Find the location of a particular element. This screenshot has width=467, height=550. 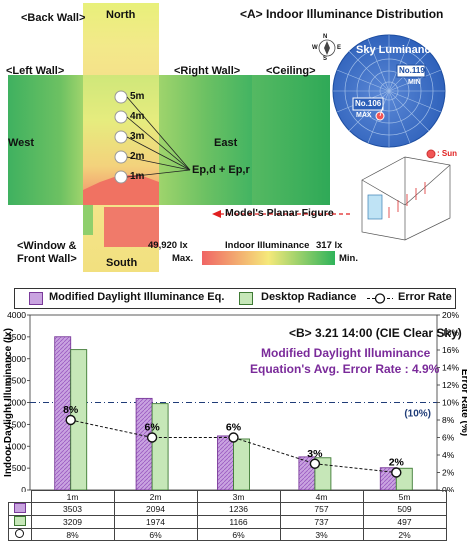

ceiling-map is located at coordinates (291, 140).